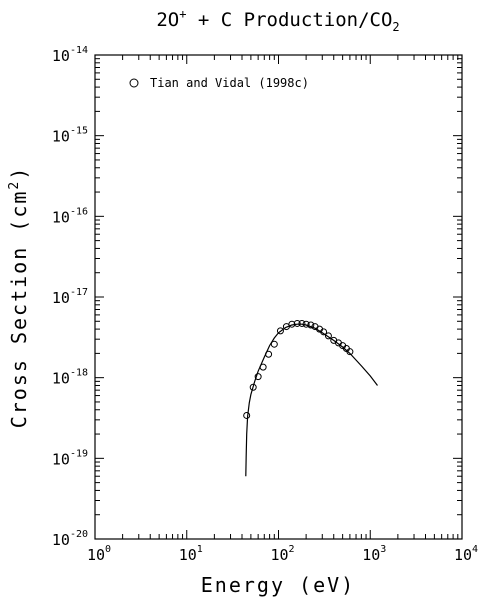  I want to click on legend-marker, so click(134, 83).